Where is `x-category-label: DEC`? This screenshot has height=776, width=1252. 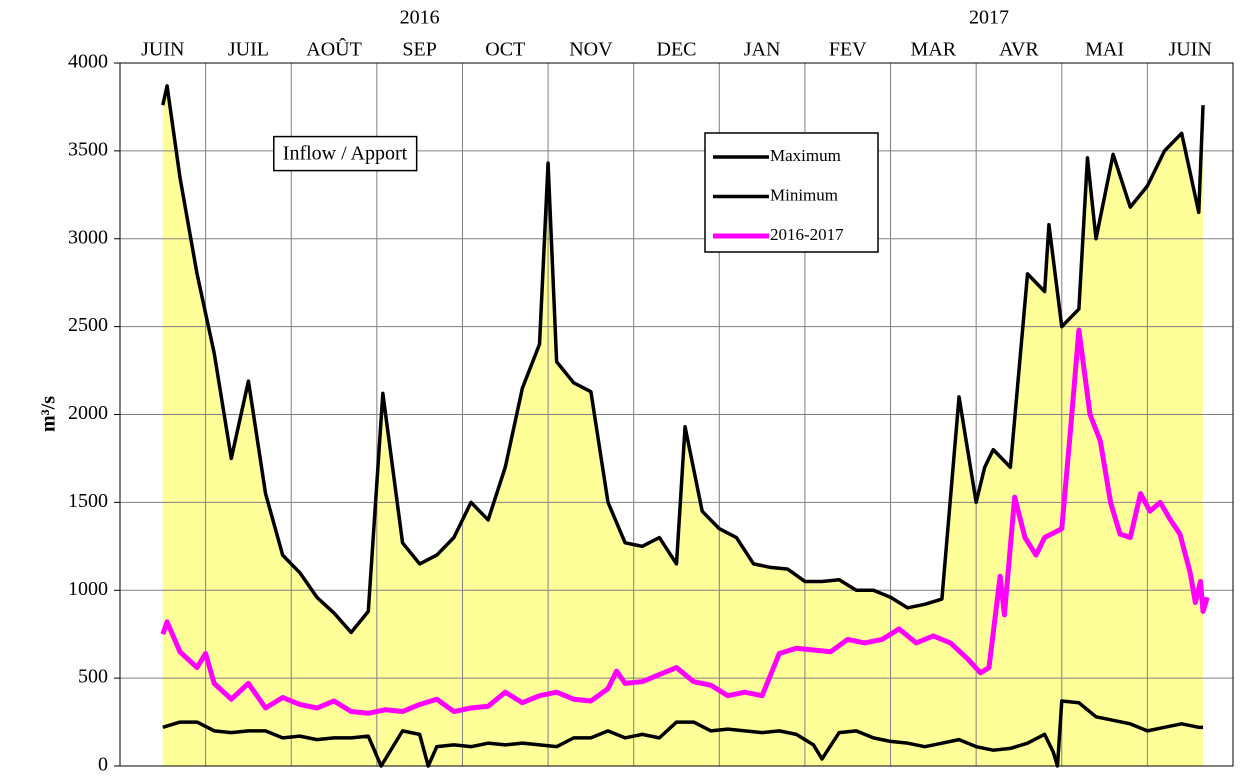 x-category-label: DEC is located at coordinates (677, 50).